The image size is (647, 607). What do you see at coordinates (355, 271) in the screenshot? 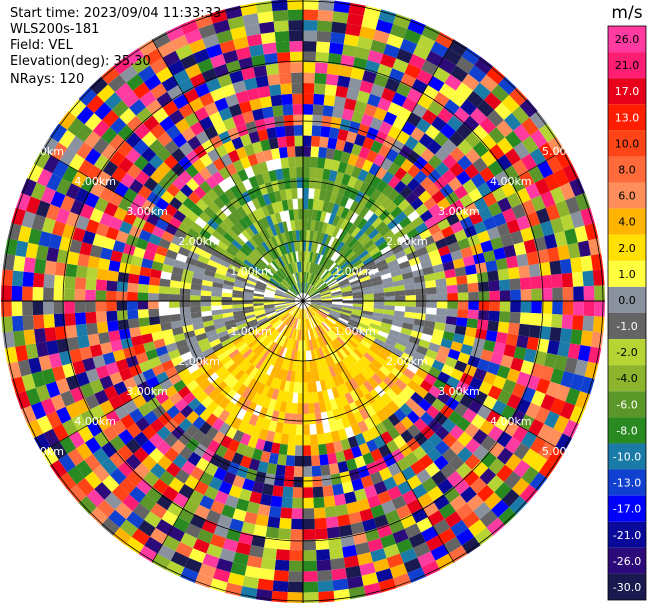
I see `range-ring-label: 1.00km` at bounding box center [355, 271].